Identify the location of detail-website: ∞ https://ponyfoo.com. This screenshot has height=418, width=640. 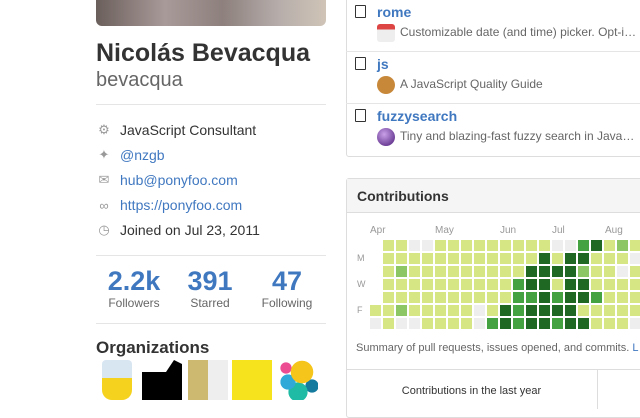
(169, 205).